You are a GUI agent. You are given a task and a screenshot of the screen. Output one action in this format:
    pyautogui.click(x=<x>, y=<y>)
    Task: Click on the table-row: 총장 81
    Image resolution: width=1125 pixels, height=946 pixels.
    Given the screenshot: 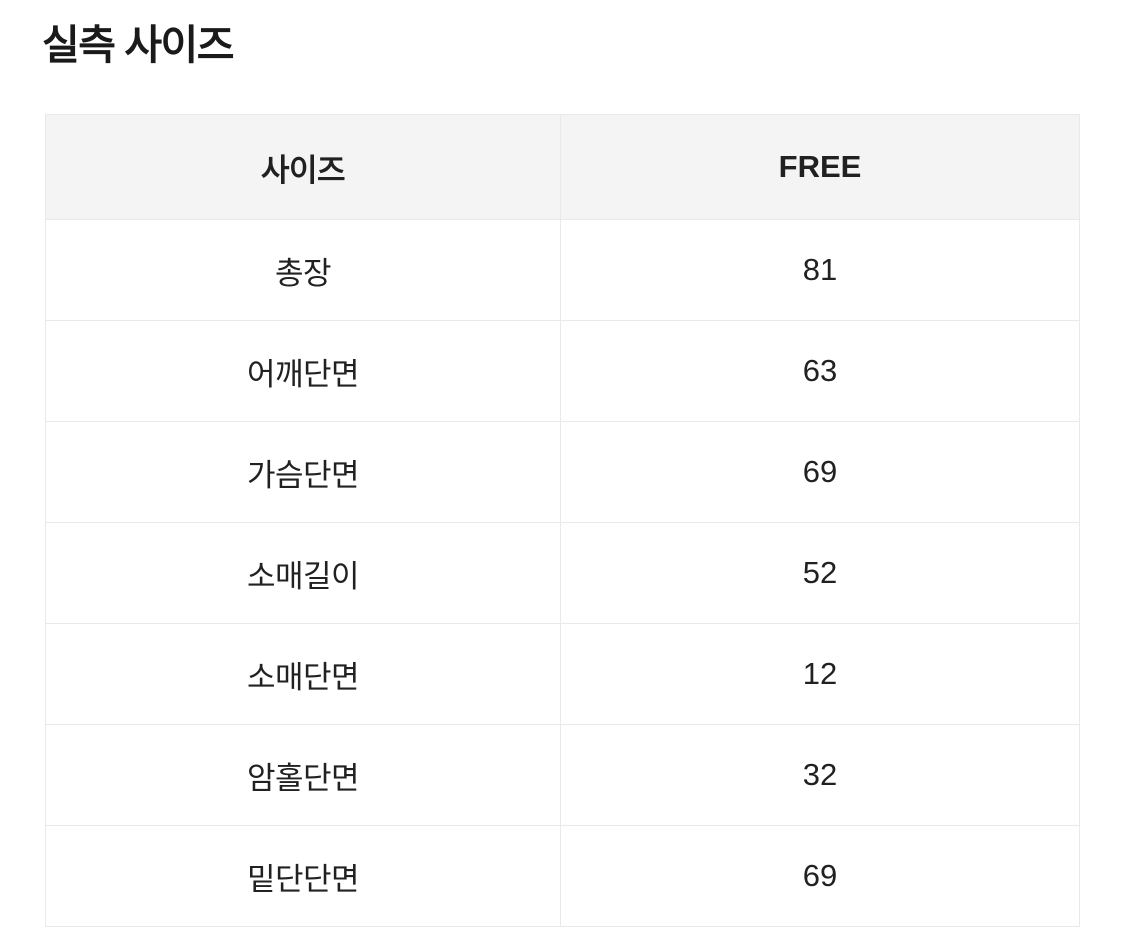 What is the action you would take?
    pyautogui.click(x=562, y=270)
    